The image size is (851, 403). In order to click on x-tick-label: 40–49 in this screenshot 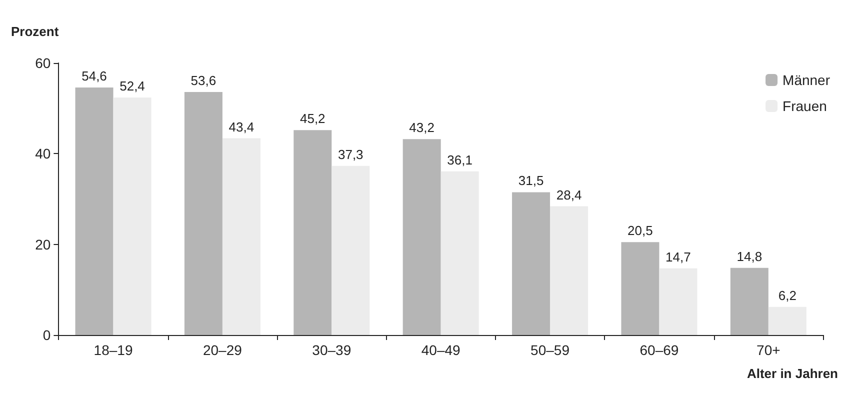, I will do `click(441, 350)`.